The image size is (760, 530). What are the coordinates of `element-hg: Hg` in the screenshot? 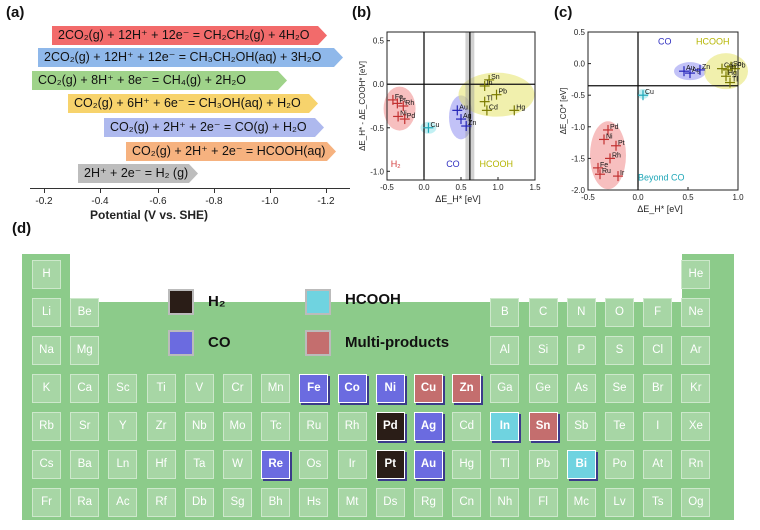 It's located at (467, 464).